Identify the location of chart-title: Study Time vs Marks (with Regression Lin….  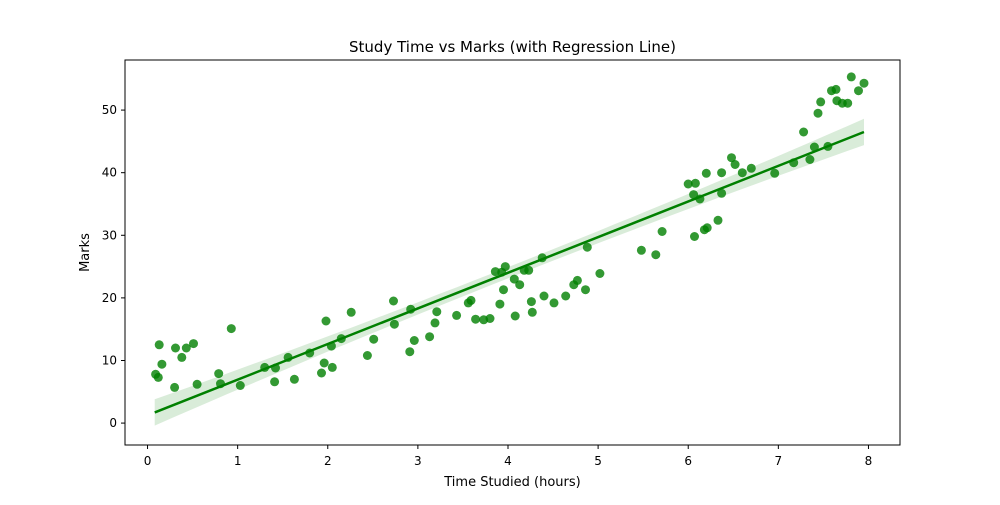
(512, 47).